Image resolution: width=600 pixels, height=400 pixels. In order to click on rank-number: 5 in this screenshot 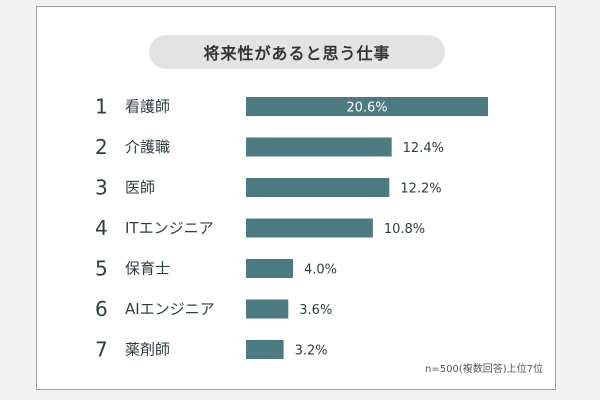, I will do `click(101, 269)`.